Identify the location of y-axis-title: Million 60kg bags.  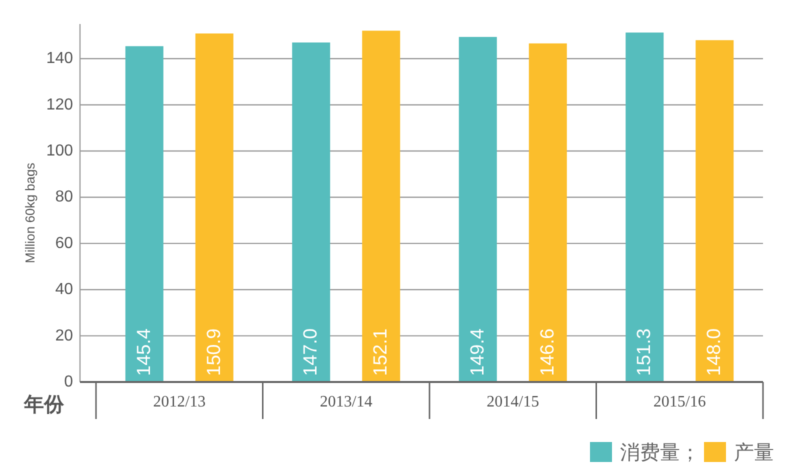
(30, 213).